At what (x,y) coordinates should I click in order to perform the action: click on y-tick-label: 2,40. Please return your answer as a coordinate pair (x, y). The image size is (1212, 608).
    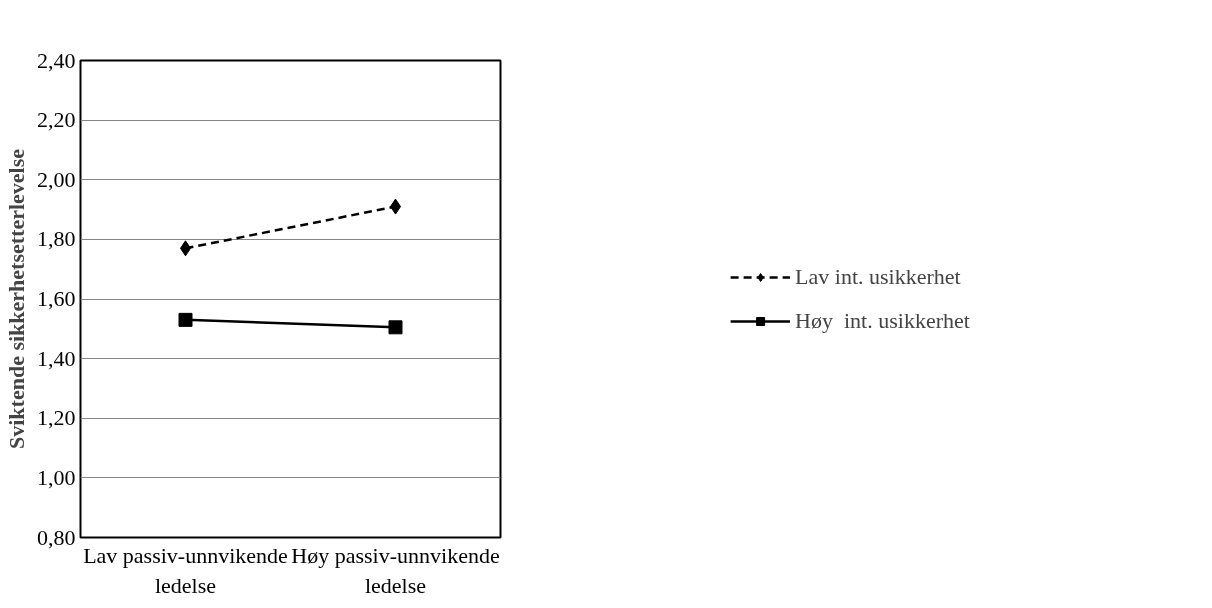
    Looking at the image, I should click on (56, 60).